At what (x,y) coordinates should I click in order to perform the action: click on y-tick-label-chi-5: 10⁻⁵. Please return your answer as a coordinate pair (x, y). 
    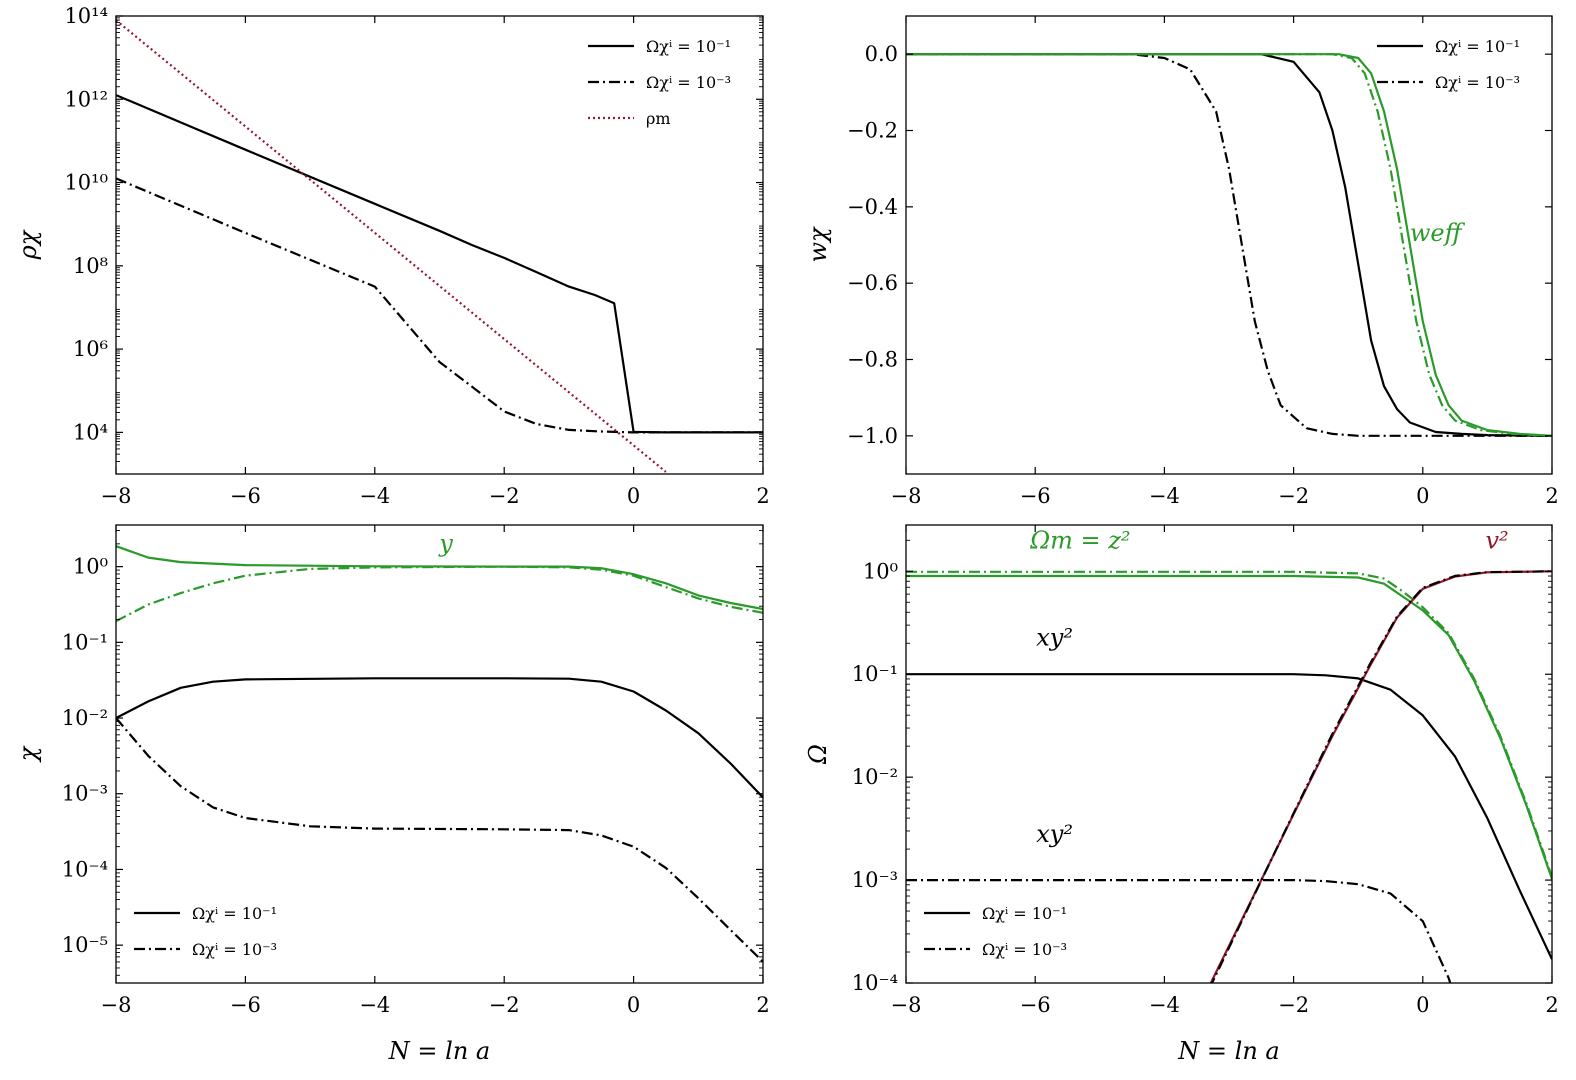
    Looking at the image, I should click on (85, 945).